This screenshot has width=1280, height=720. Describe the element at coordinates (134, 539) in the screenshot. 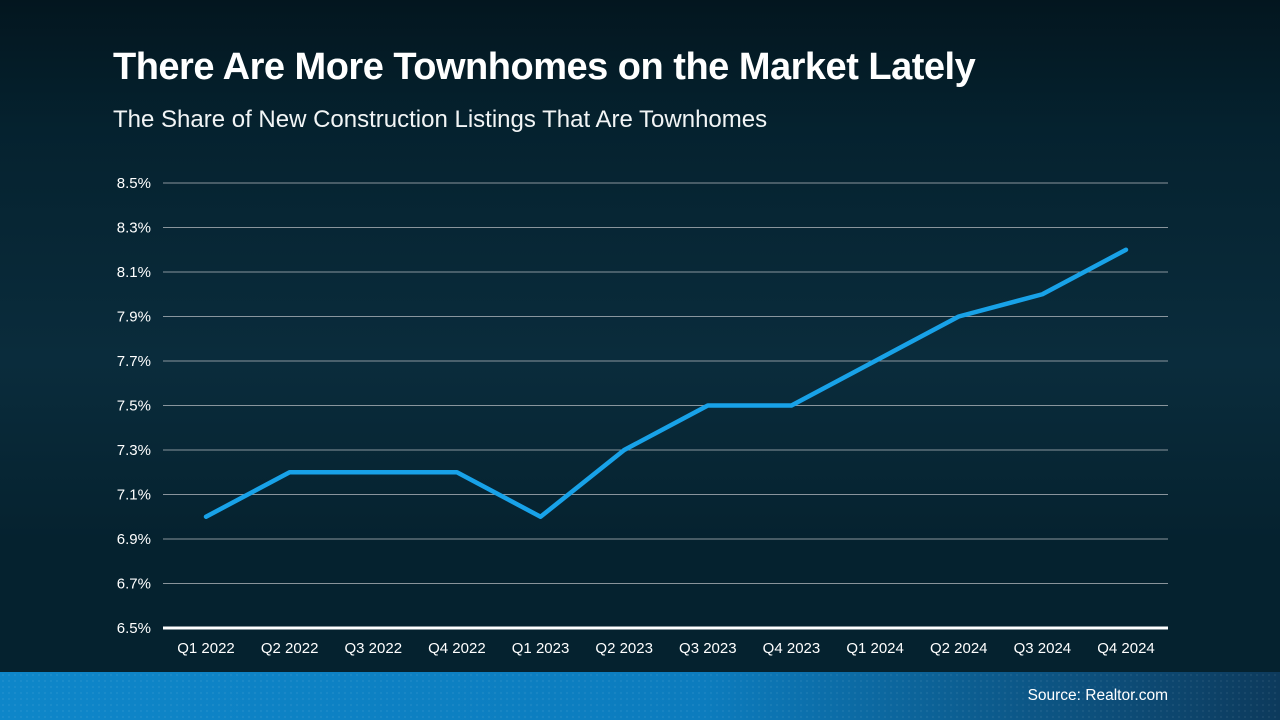

I see `y-tick-label: 6.9%` at that location.